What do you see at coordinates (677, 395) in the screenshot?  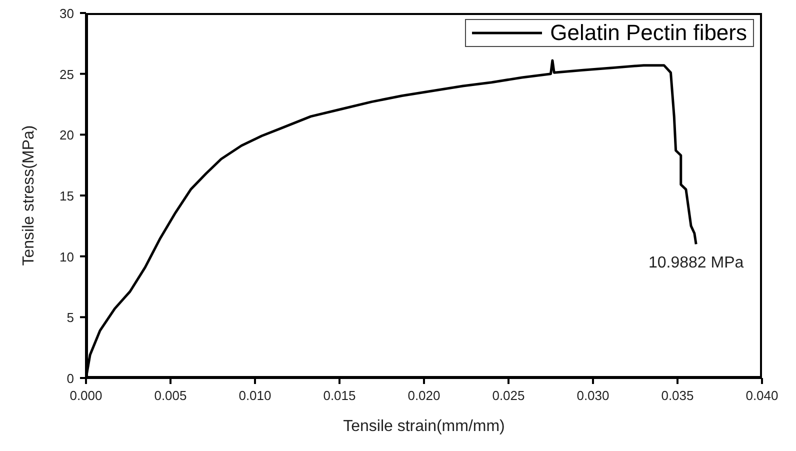 I see `x-tick-label: 0.035` at bounding box center [677, 395].